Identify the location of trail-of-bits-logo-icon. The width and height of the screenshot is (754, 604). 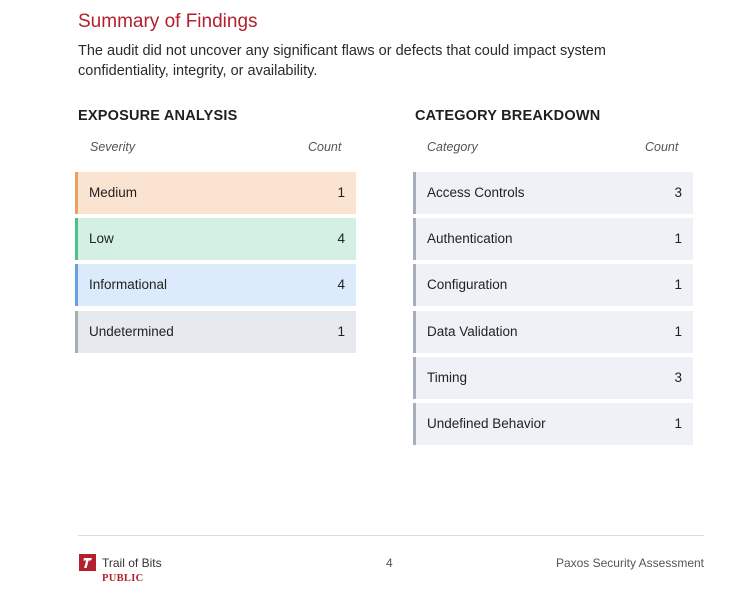
(87, 562).